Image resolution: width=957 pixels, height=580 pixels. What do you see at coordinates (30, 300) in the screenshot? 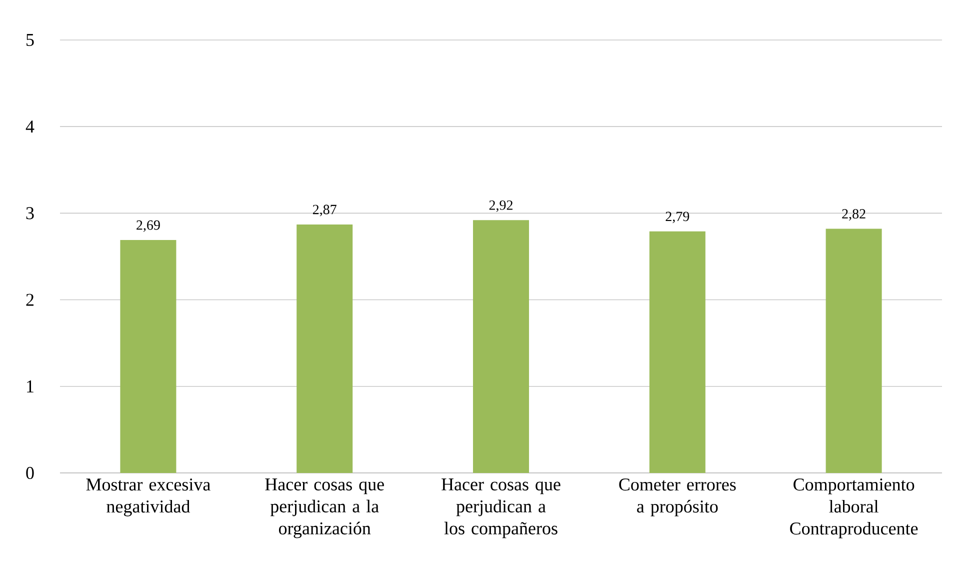
I see `y-tick-label: 2` at bounding box center [30, 300].